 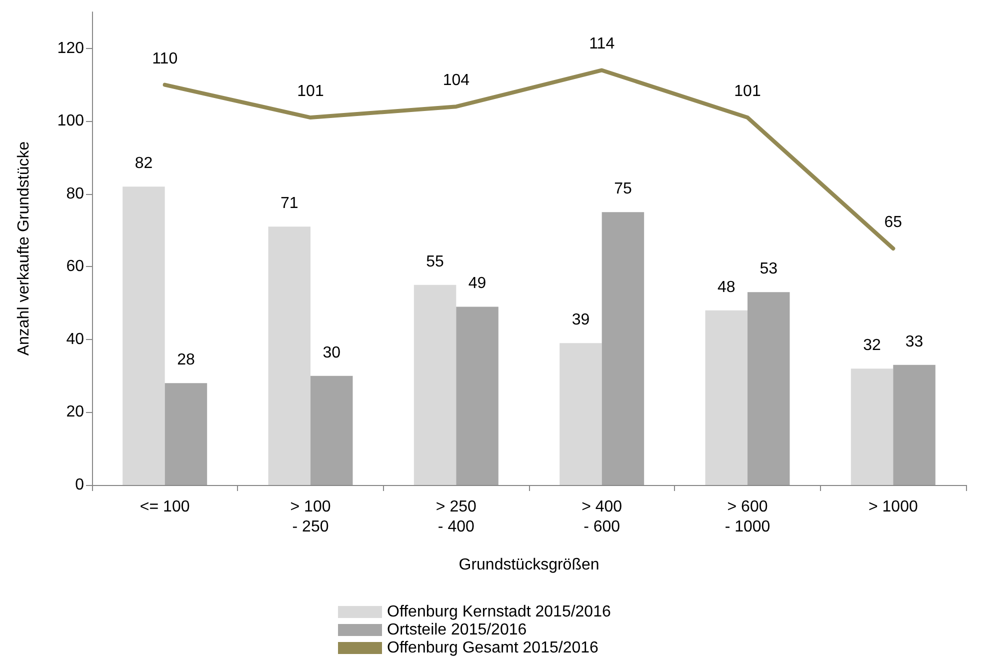 I want to click on x-tick-label: > 250 - 400, so click(x=456, y=517).